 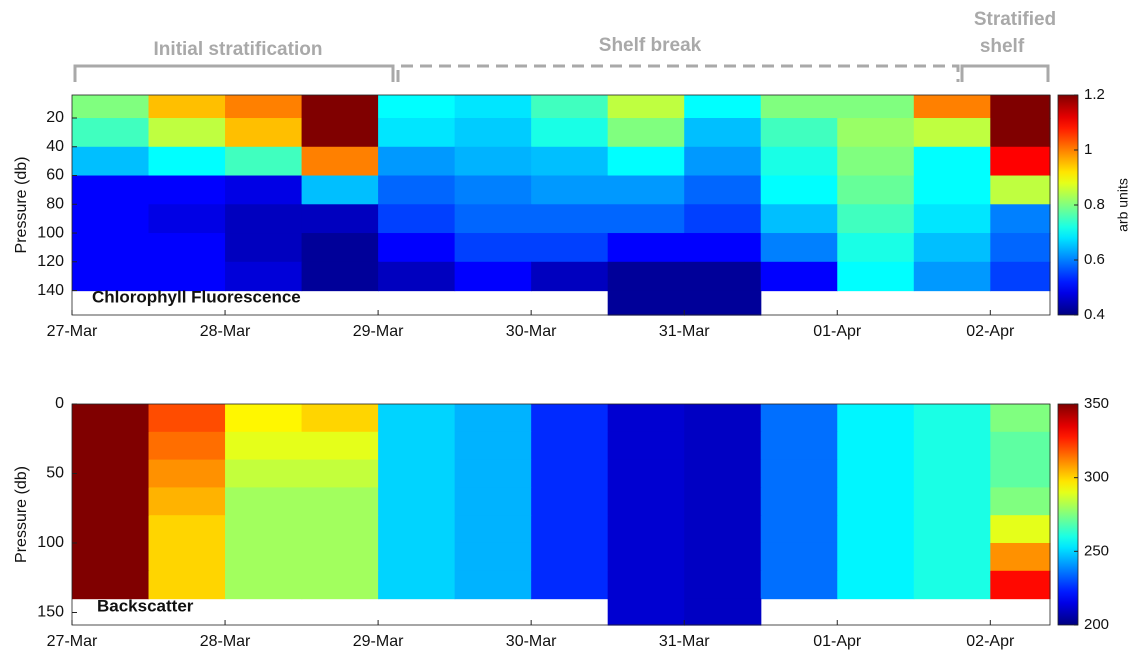 What do you see at coordinates (1015, 19) in the screenshot?
I see `annotation: Stratified` at bounding box center [1015, 19].